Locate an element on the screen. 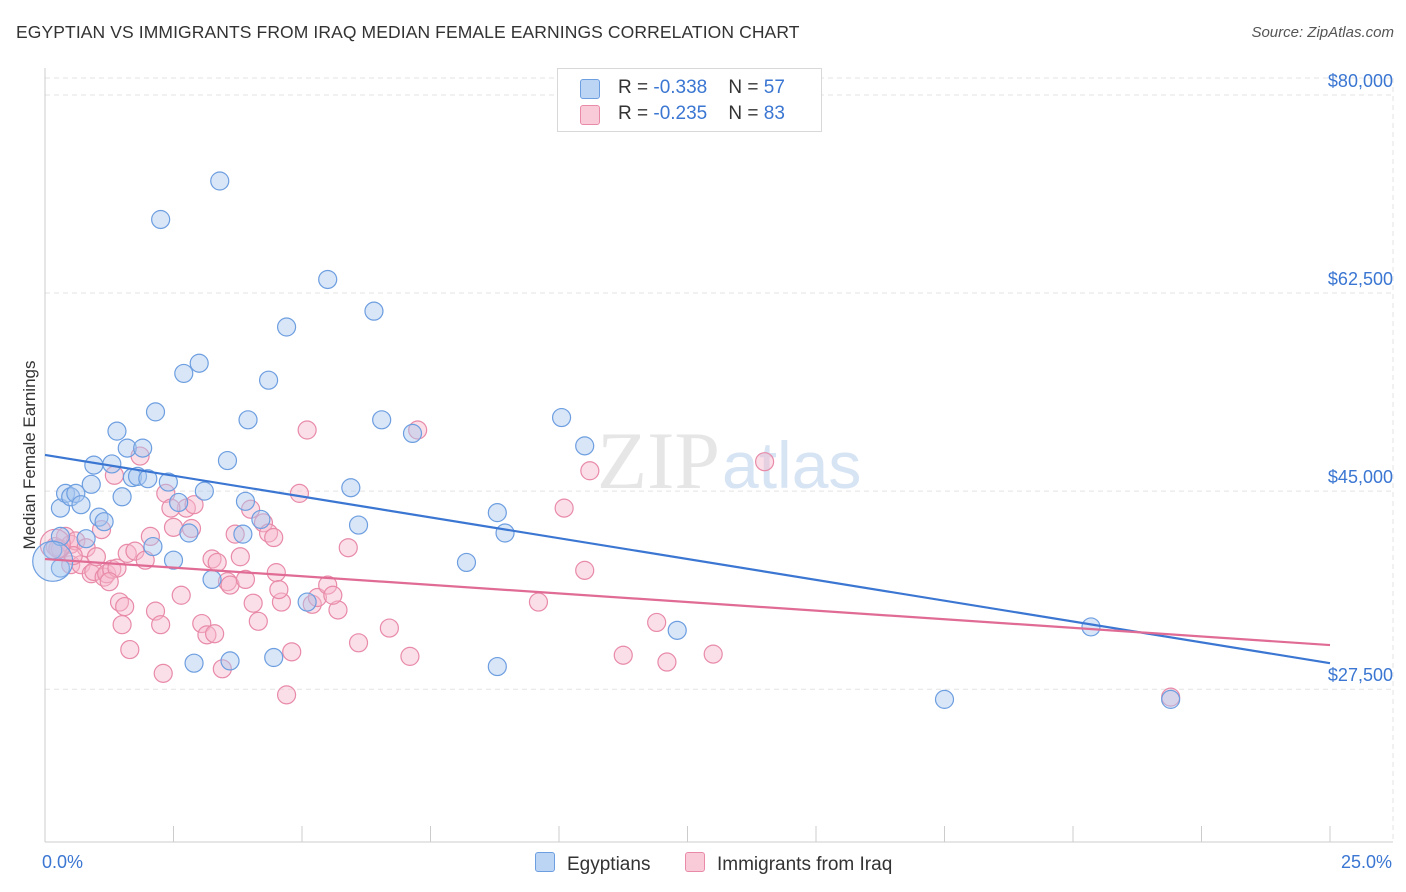 This screenshot has width=1406, height=892. legend-label-iraq: Immigrants from Iraq is located at coordinates (805, 864).